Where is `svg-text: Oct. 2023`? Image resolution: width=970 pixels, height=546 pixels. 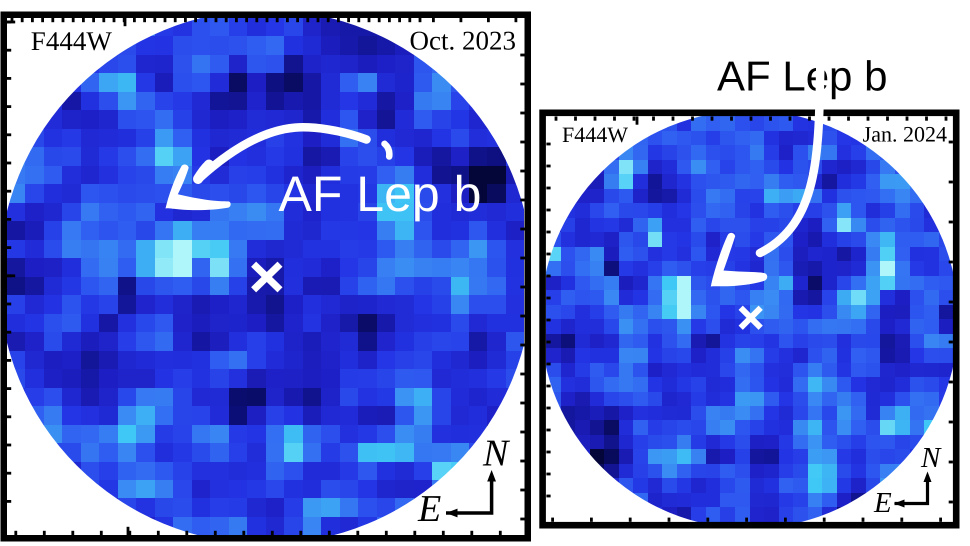
svg-text: Oct. 2023 is located at coordinates (463, 41).